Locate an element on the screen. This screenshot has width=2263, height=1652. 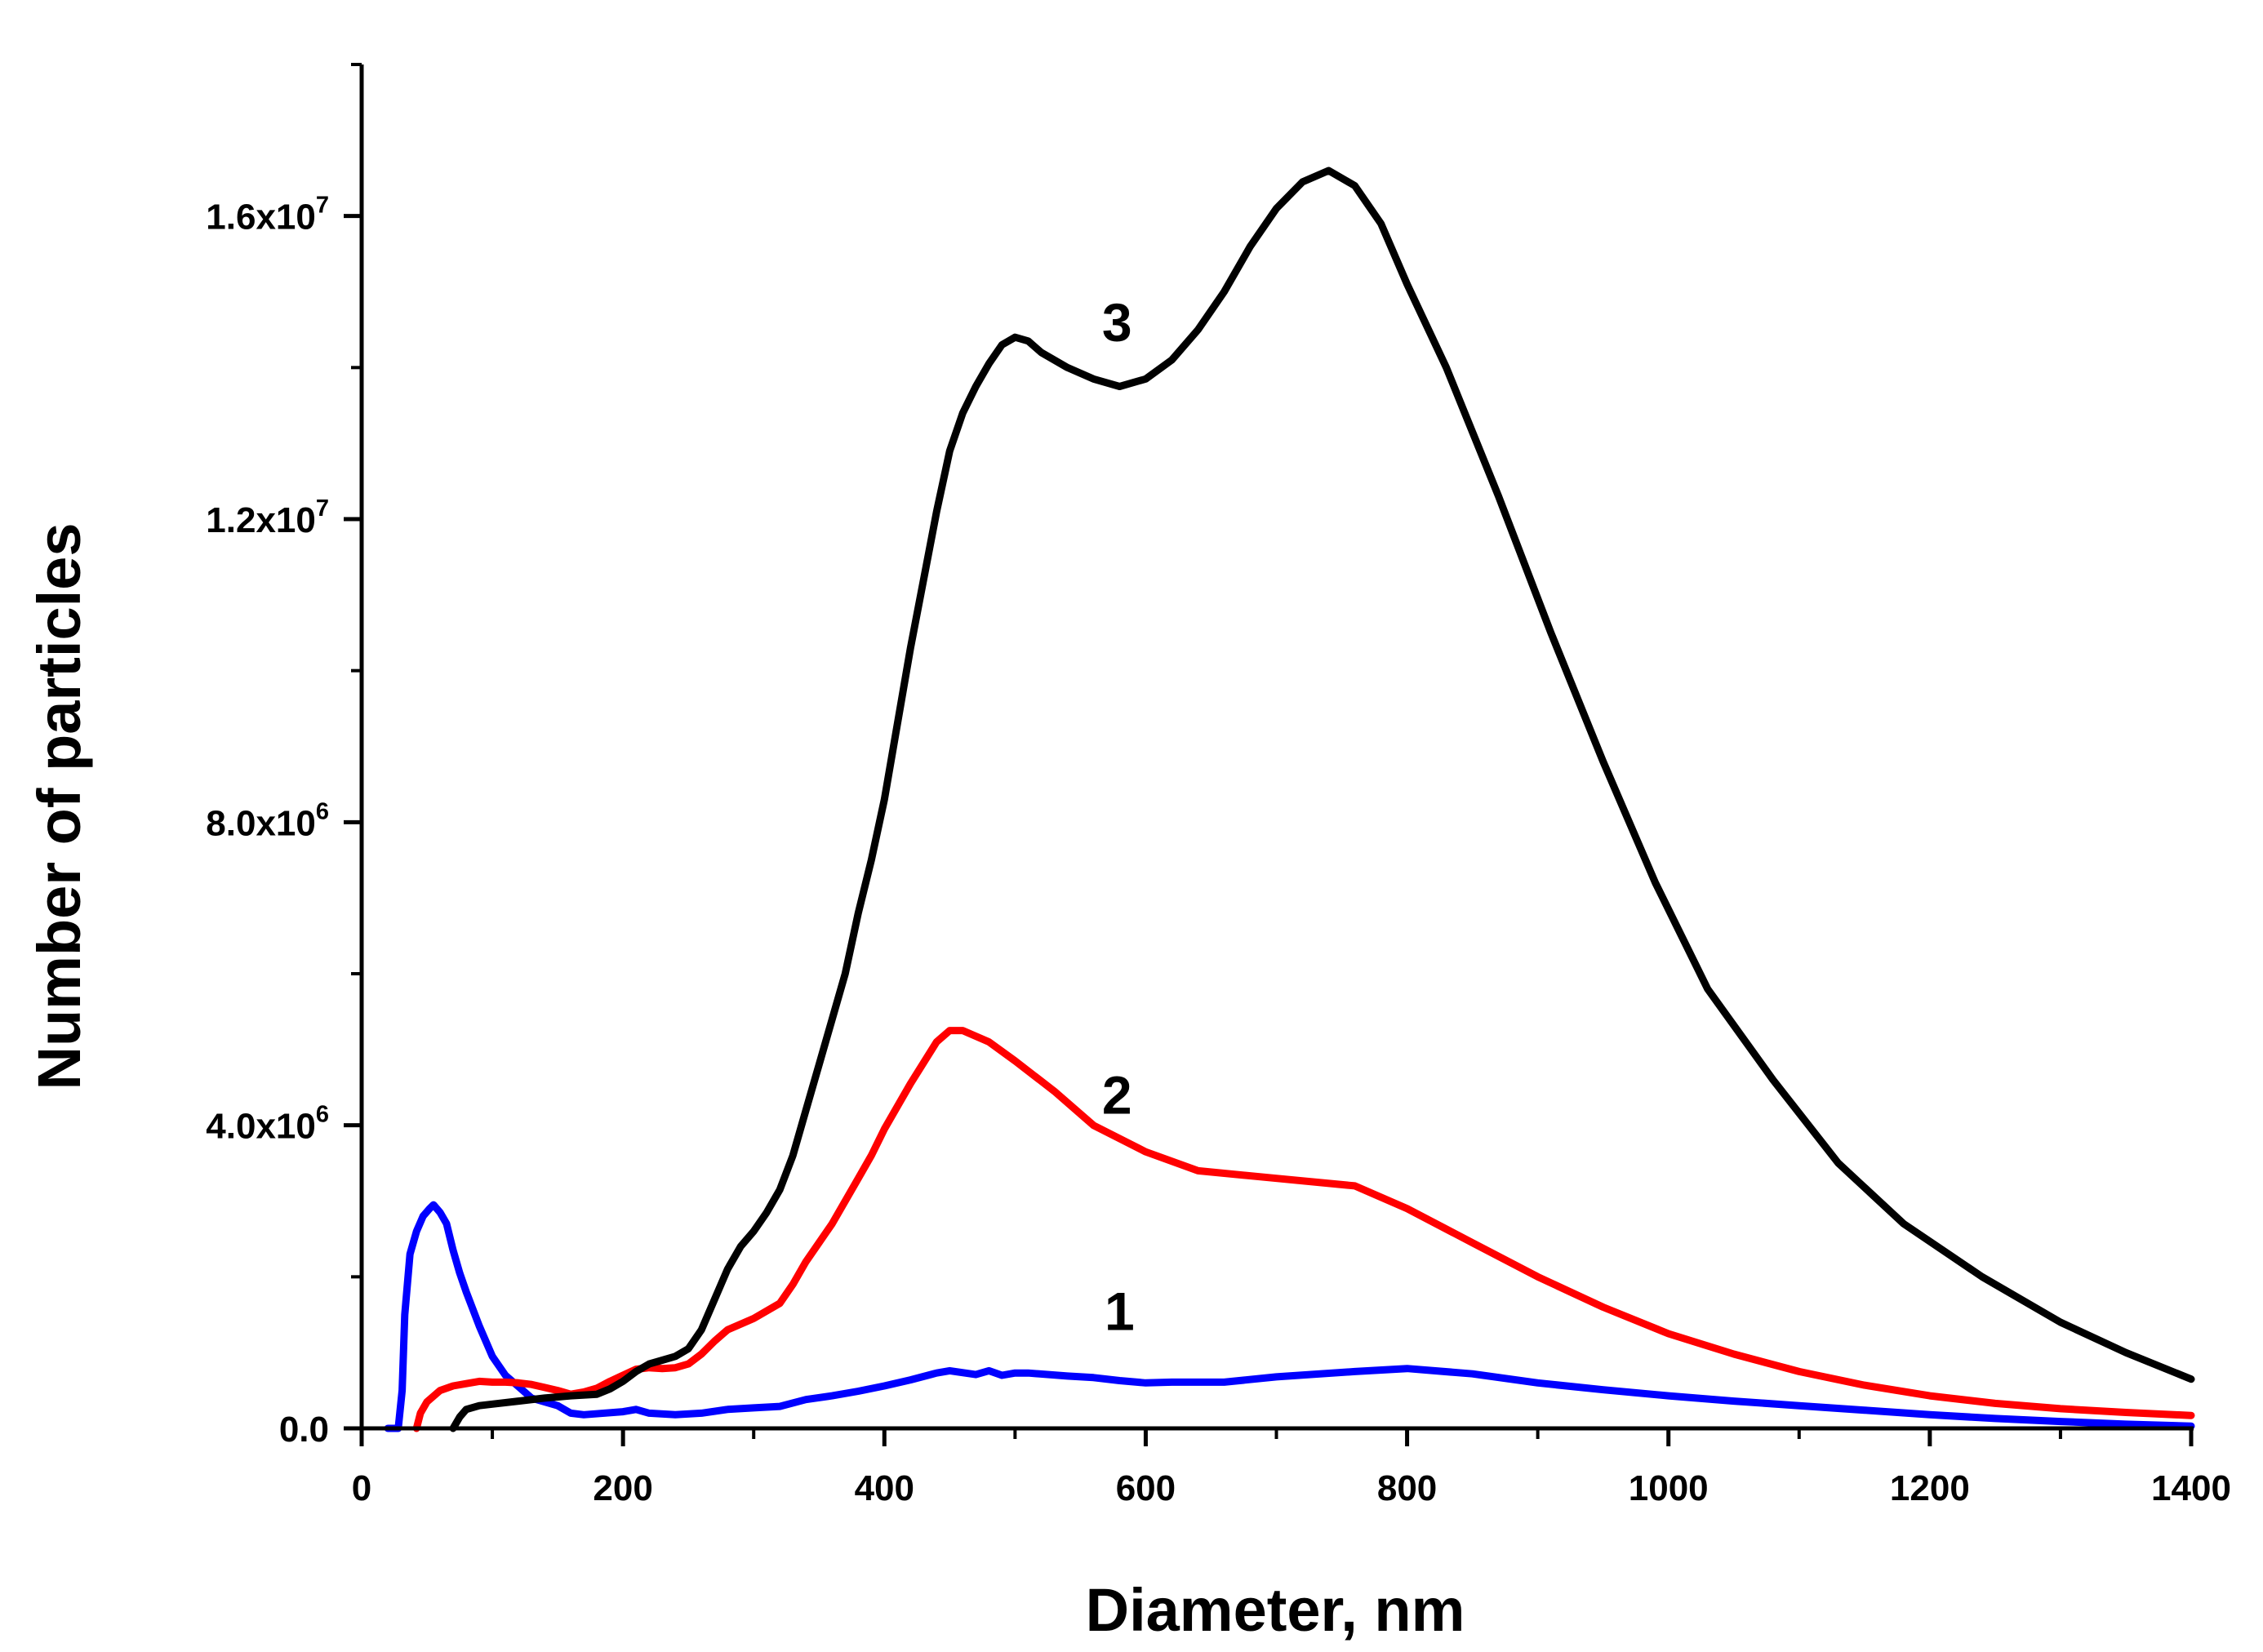
y-tick-label: 4.0x10⁶ is located at coordinates (267, 1124).